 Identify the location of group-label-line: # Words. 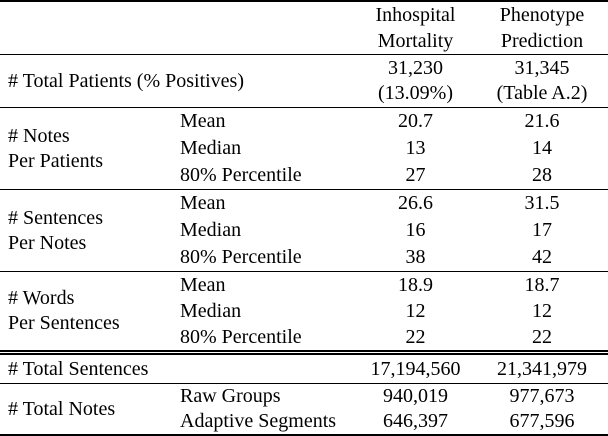
(41, 298).